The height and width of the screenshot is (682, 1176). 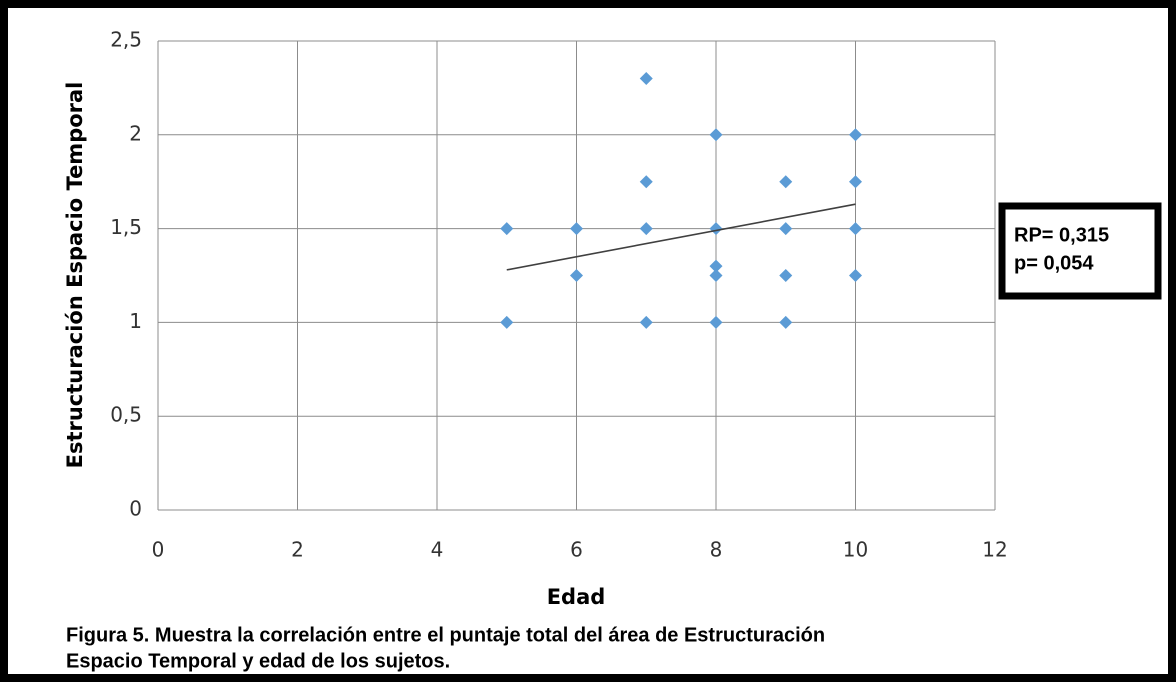 I want to click on caption: Espacio Temporal y edad de los sujetos., so click(x=258, y=661).